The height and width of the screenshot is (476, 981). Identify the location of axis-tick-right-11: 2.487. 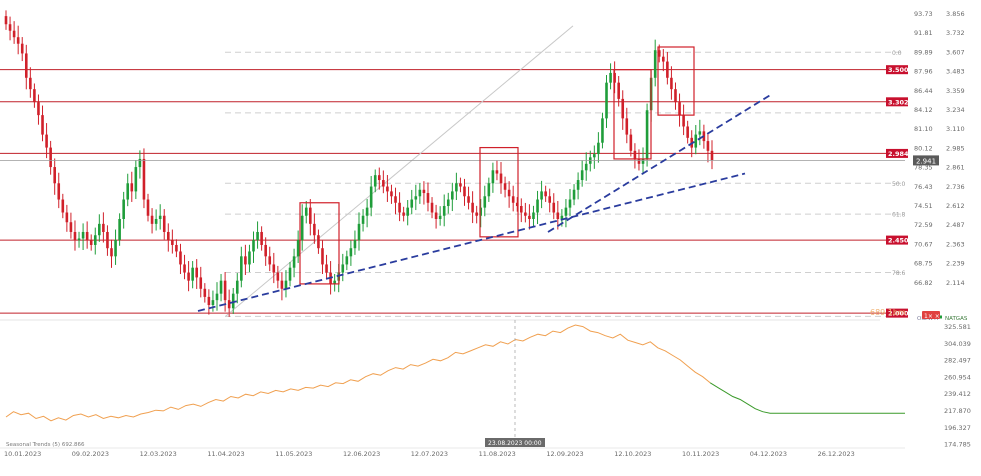
(955, 225).